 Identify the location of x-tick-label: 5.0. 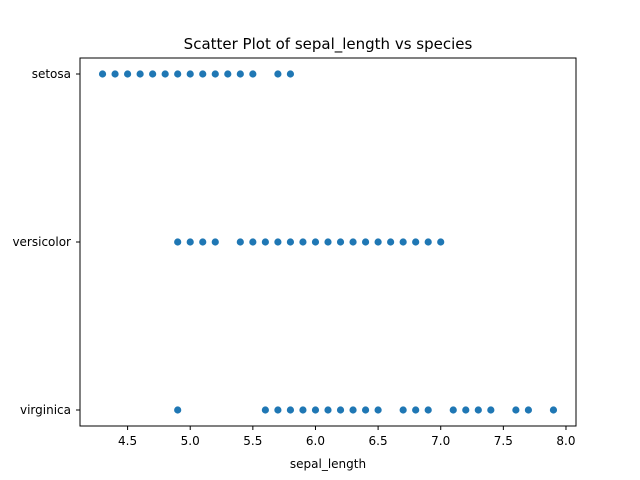
(190, 441).